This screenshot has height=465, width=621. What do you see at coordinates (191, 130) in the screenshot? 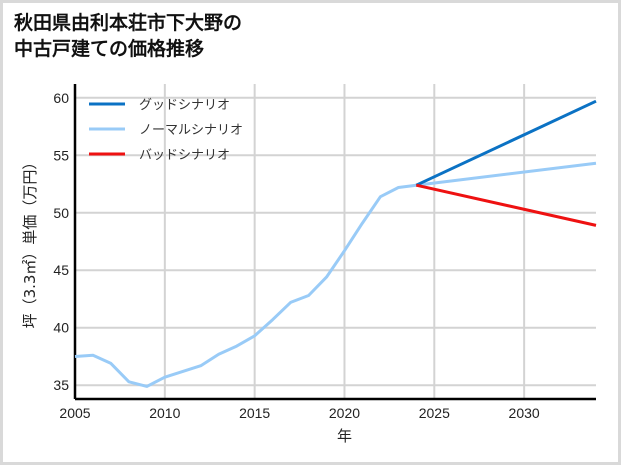
I see `legend-label: ノーマルシナリオ` at bounding box center [191, 130].